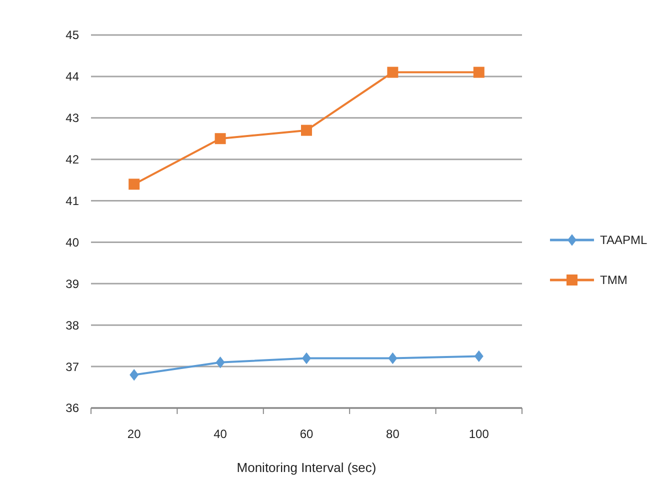  I want to click on x-tick-label: 100, so click(479, 434).